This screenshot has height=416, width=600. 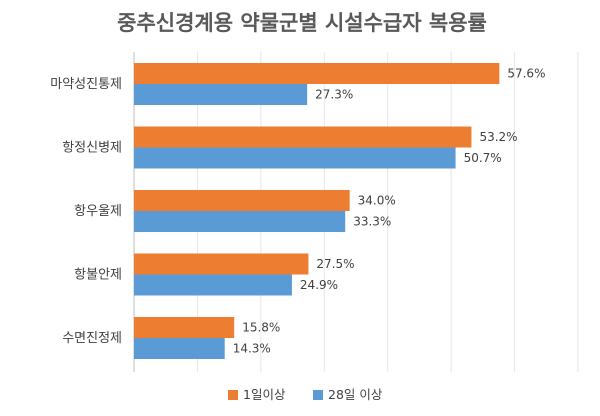 What do you see at coordinates (302, 23) in the screenshot?
I see `chart-title: 중추신경계용 약물군별 시설수급자 복용률` at bounding box center [302, 23].